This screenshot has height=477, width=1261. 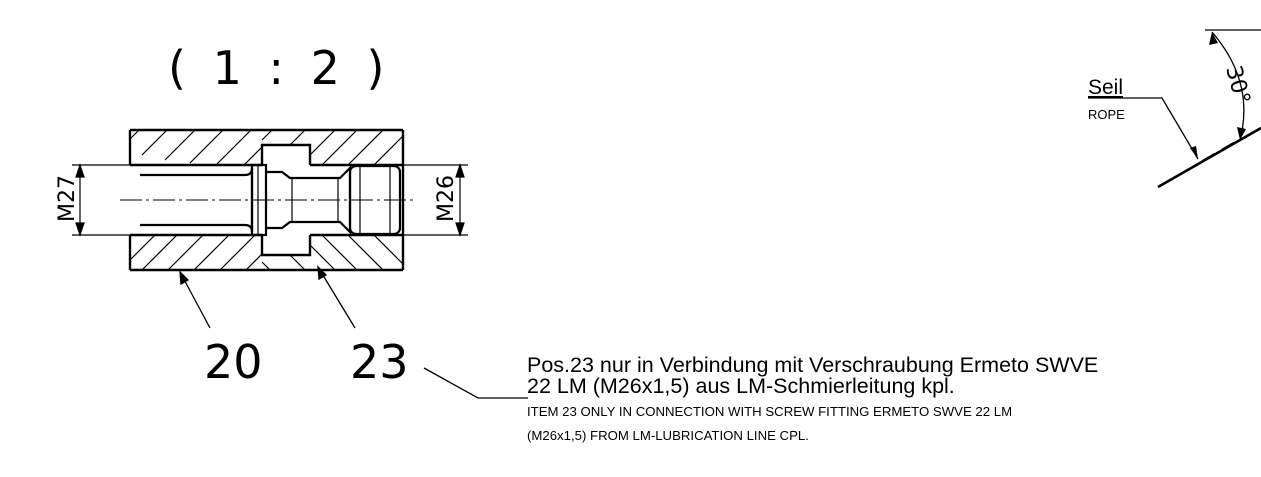 I want to click on dimension-m26, so click(x=435, y=200).